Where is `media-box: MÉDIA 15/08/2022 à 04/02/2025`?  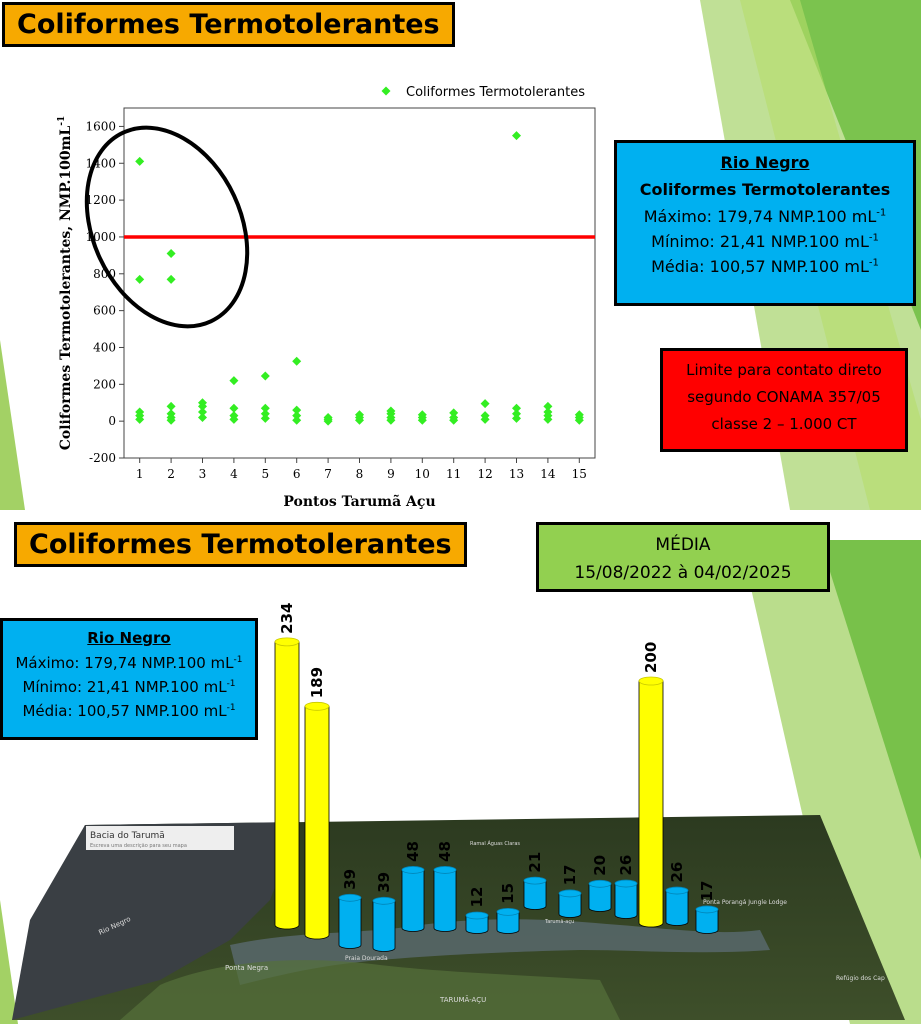 media-box: MÉDIA 15/08/2022 à 04/02/2025 is located at coordinates (683, 557).